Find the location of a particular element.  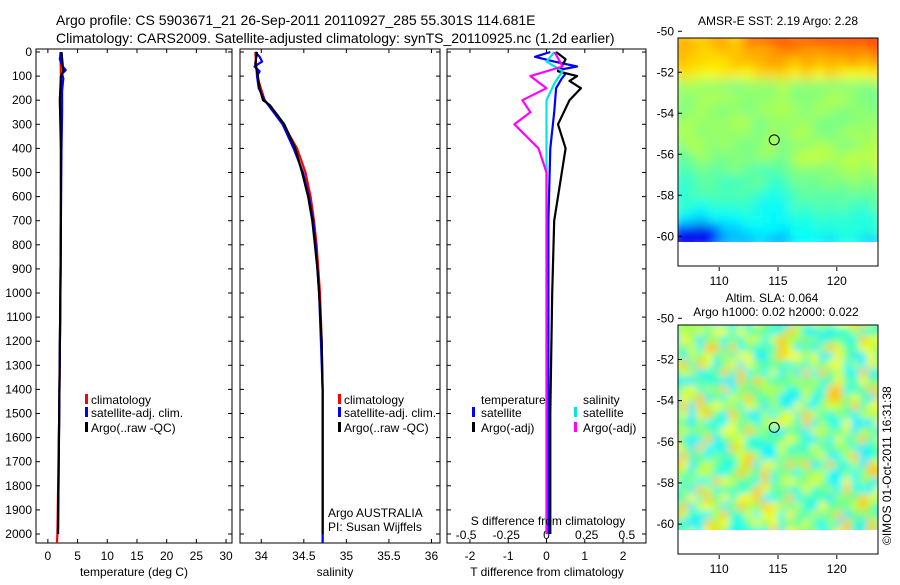

sst-map-blank-band is located at coordinates (778, 254).